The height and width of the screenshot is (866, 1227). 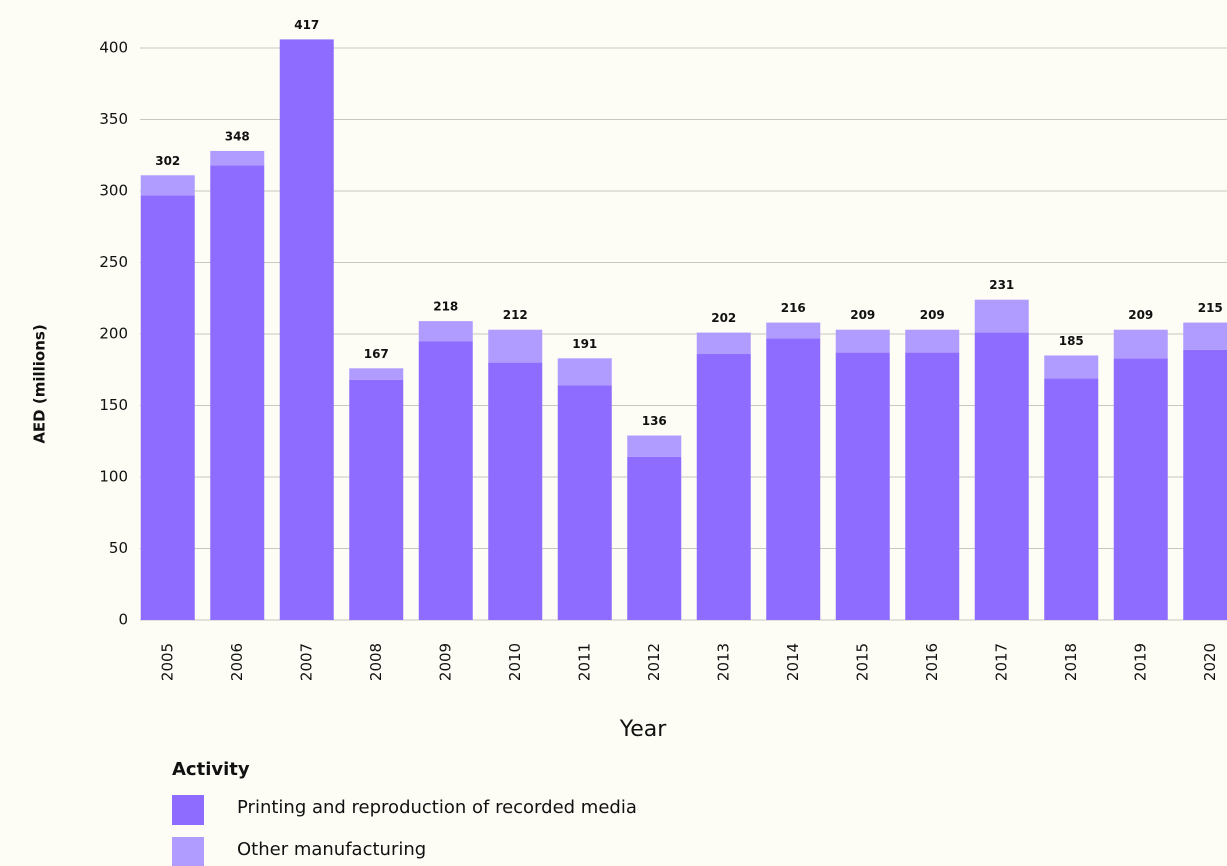 What do you see at coordinates (211, 769) in the screenshot?
I see `legend-title: Activity` at bounding box center [211, 769].